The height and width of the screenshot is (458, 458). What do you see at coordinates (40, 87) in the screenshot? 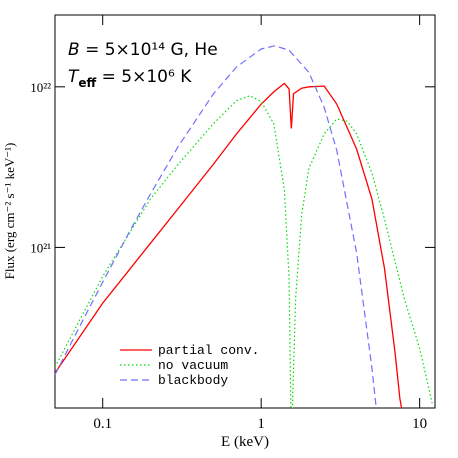
I see `y-tick-label: 10²²` at bounding box center [40, 87].